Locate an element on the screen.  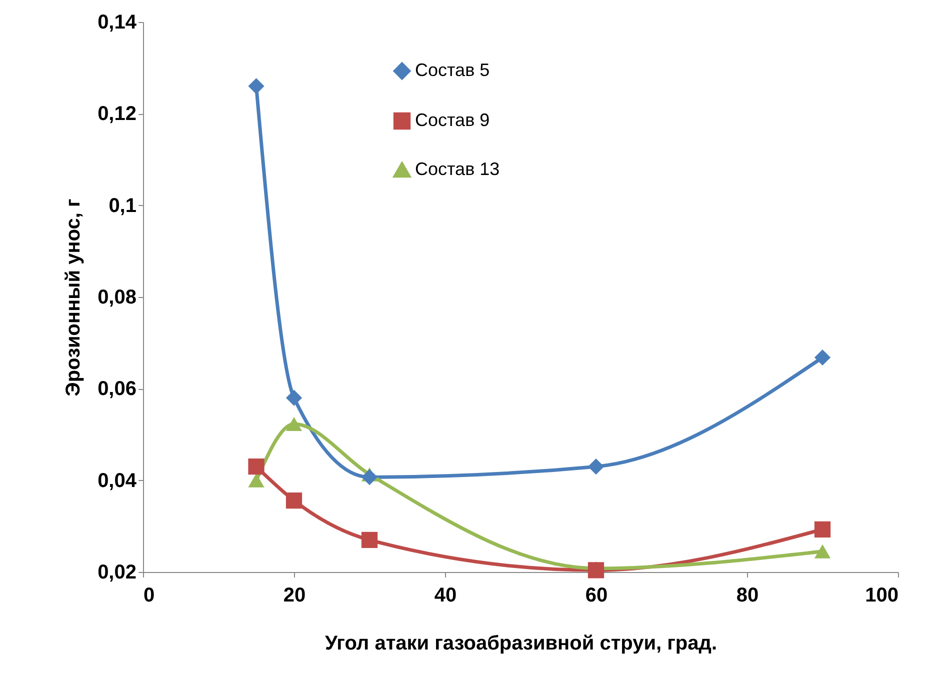
x-tick-label: 0 is located at coordinates (149, 595).